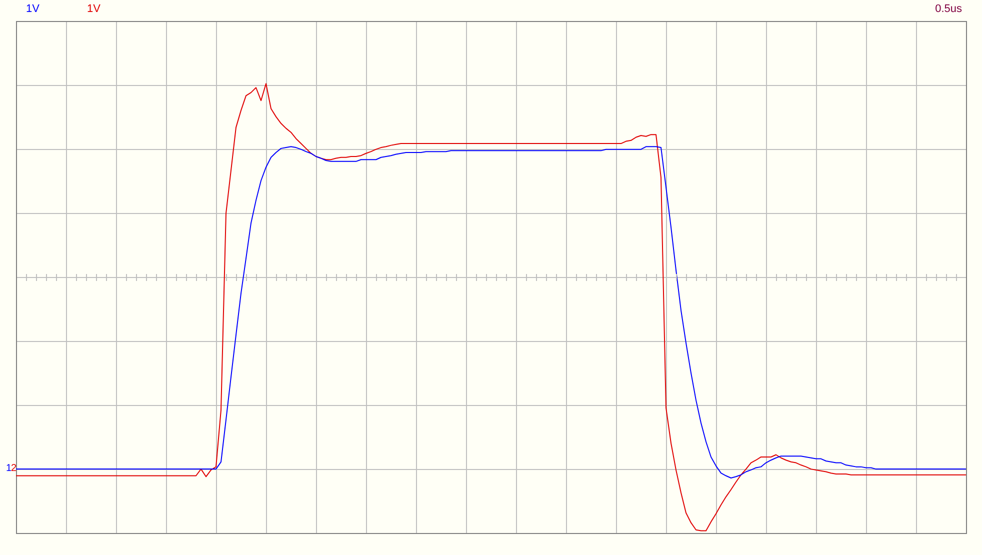 This screenshot has width=982, height=555. What do you see at coordinates (948, 9) in the screenshot?
I see `text: 0.5us` at bounding box center [948, 9].